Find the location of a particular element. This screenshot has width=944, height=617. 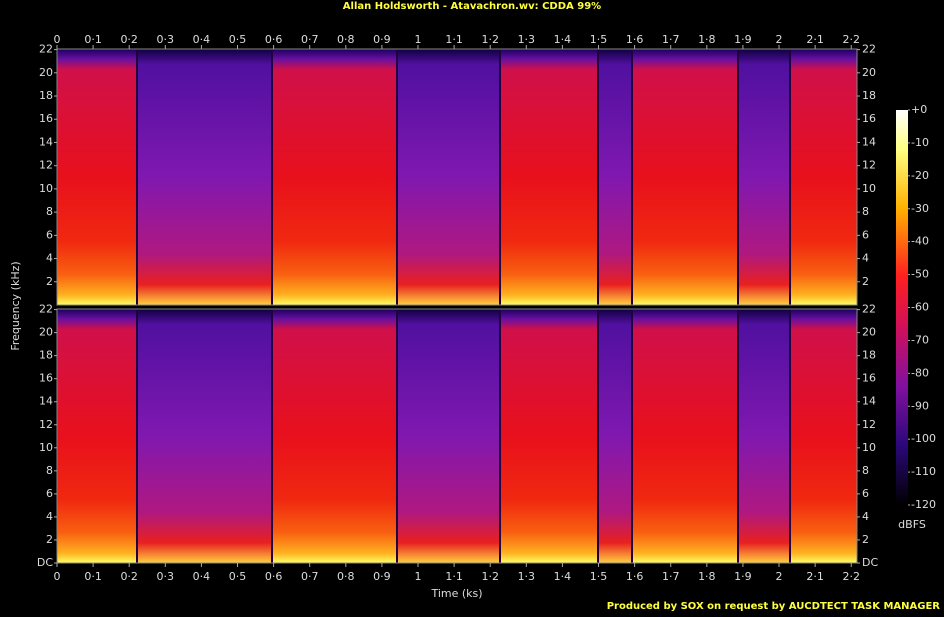

colorbar-tick-label: -10 is located at coordinates (920, 142).